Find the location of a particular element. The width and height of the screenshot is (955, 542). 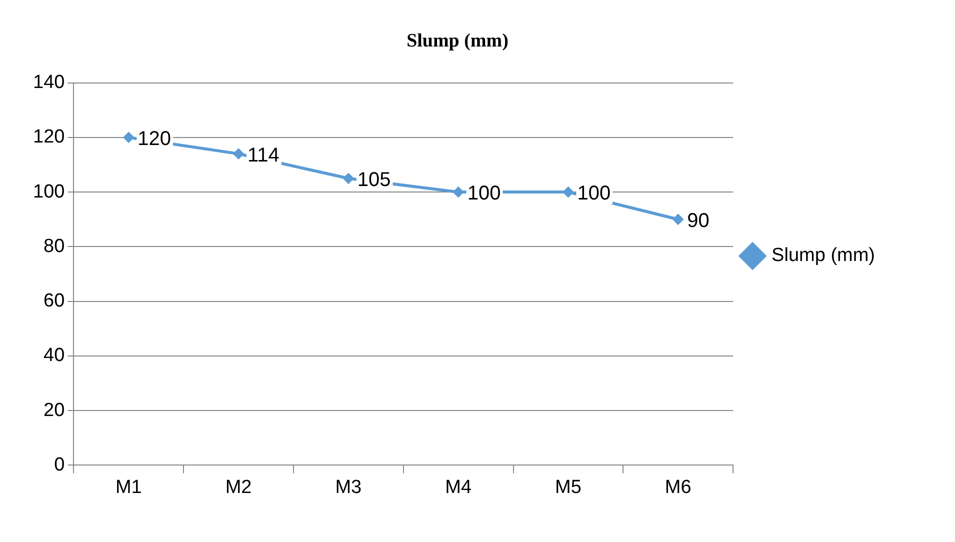

data-label: 114 is located at coordinates (264, 155).